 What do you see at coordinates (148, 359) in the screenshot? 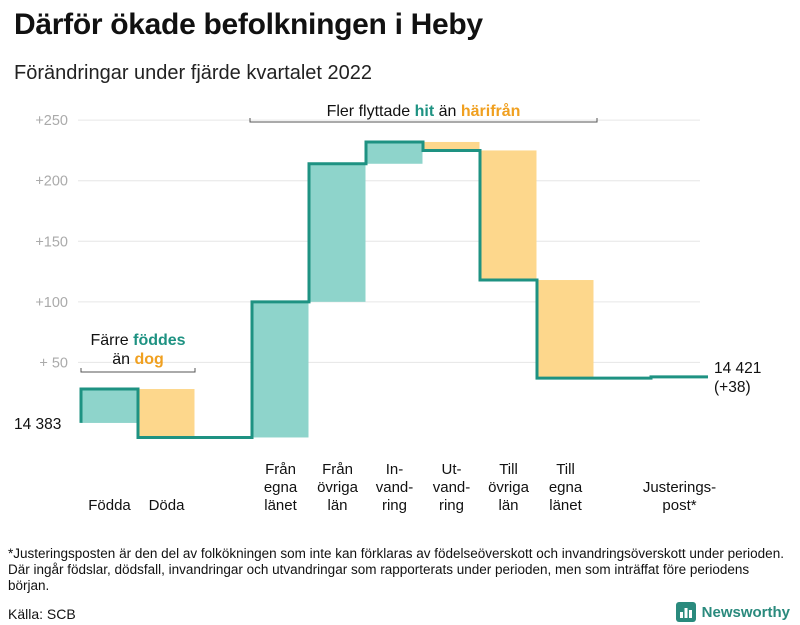
I see `annotation-text-part: dog` at bounding box center [148, 359].